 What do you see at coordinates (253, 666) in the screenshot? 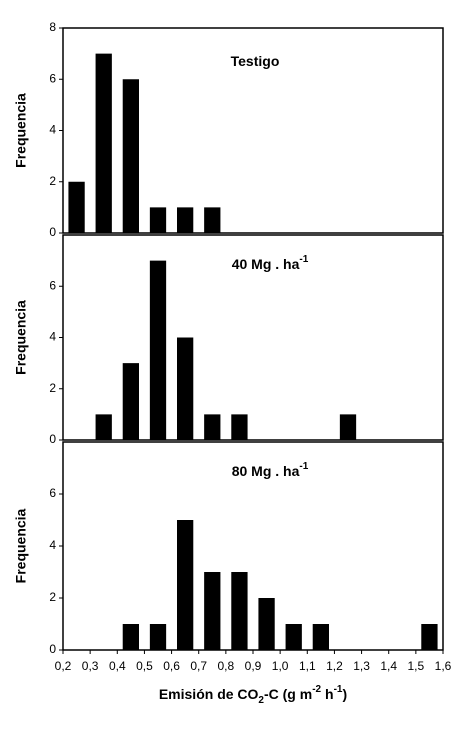
I see `x-tick-label: 0,9` at bounding box center [253, 666].